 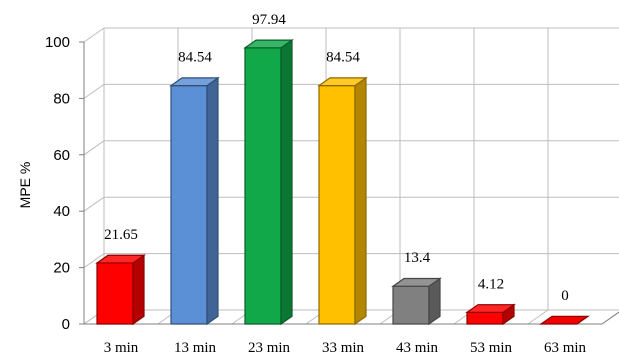 What do you see at coordinates (195, 58) in the screenshot?
I see `data-label-1: 84.54` at bounding box center [195, 58].